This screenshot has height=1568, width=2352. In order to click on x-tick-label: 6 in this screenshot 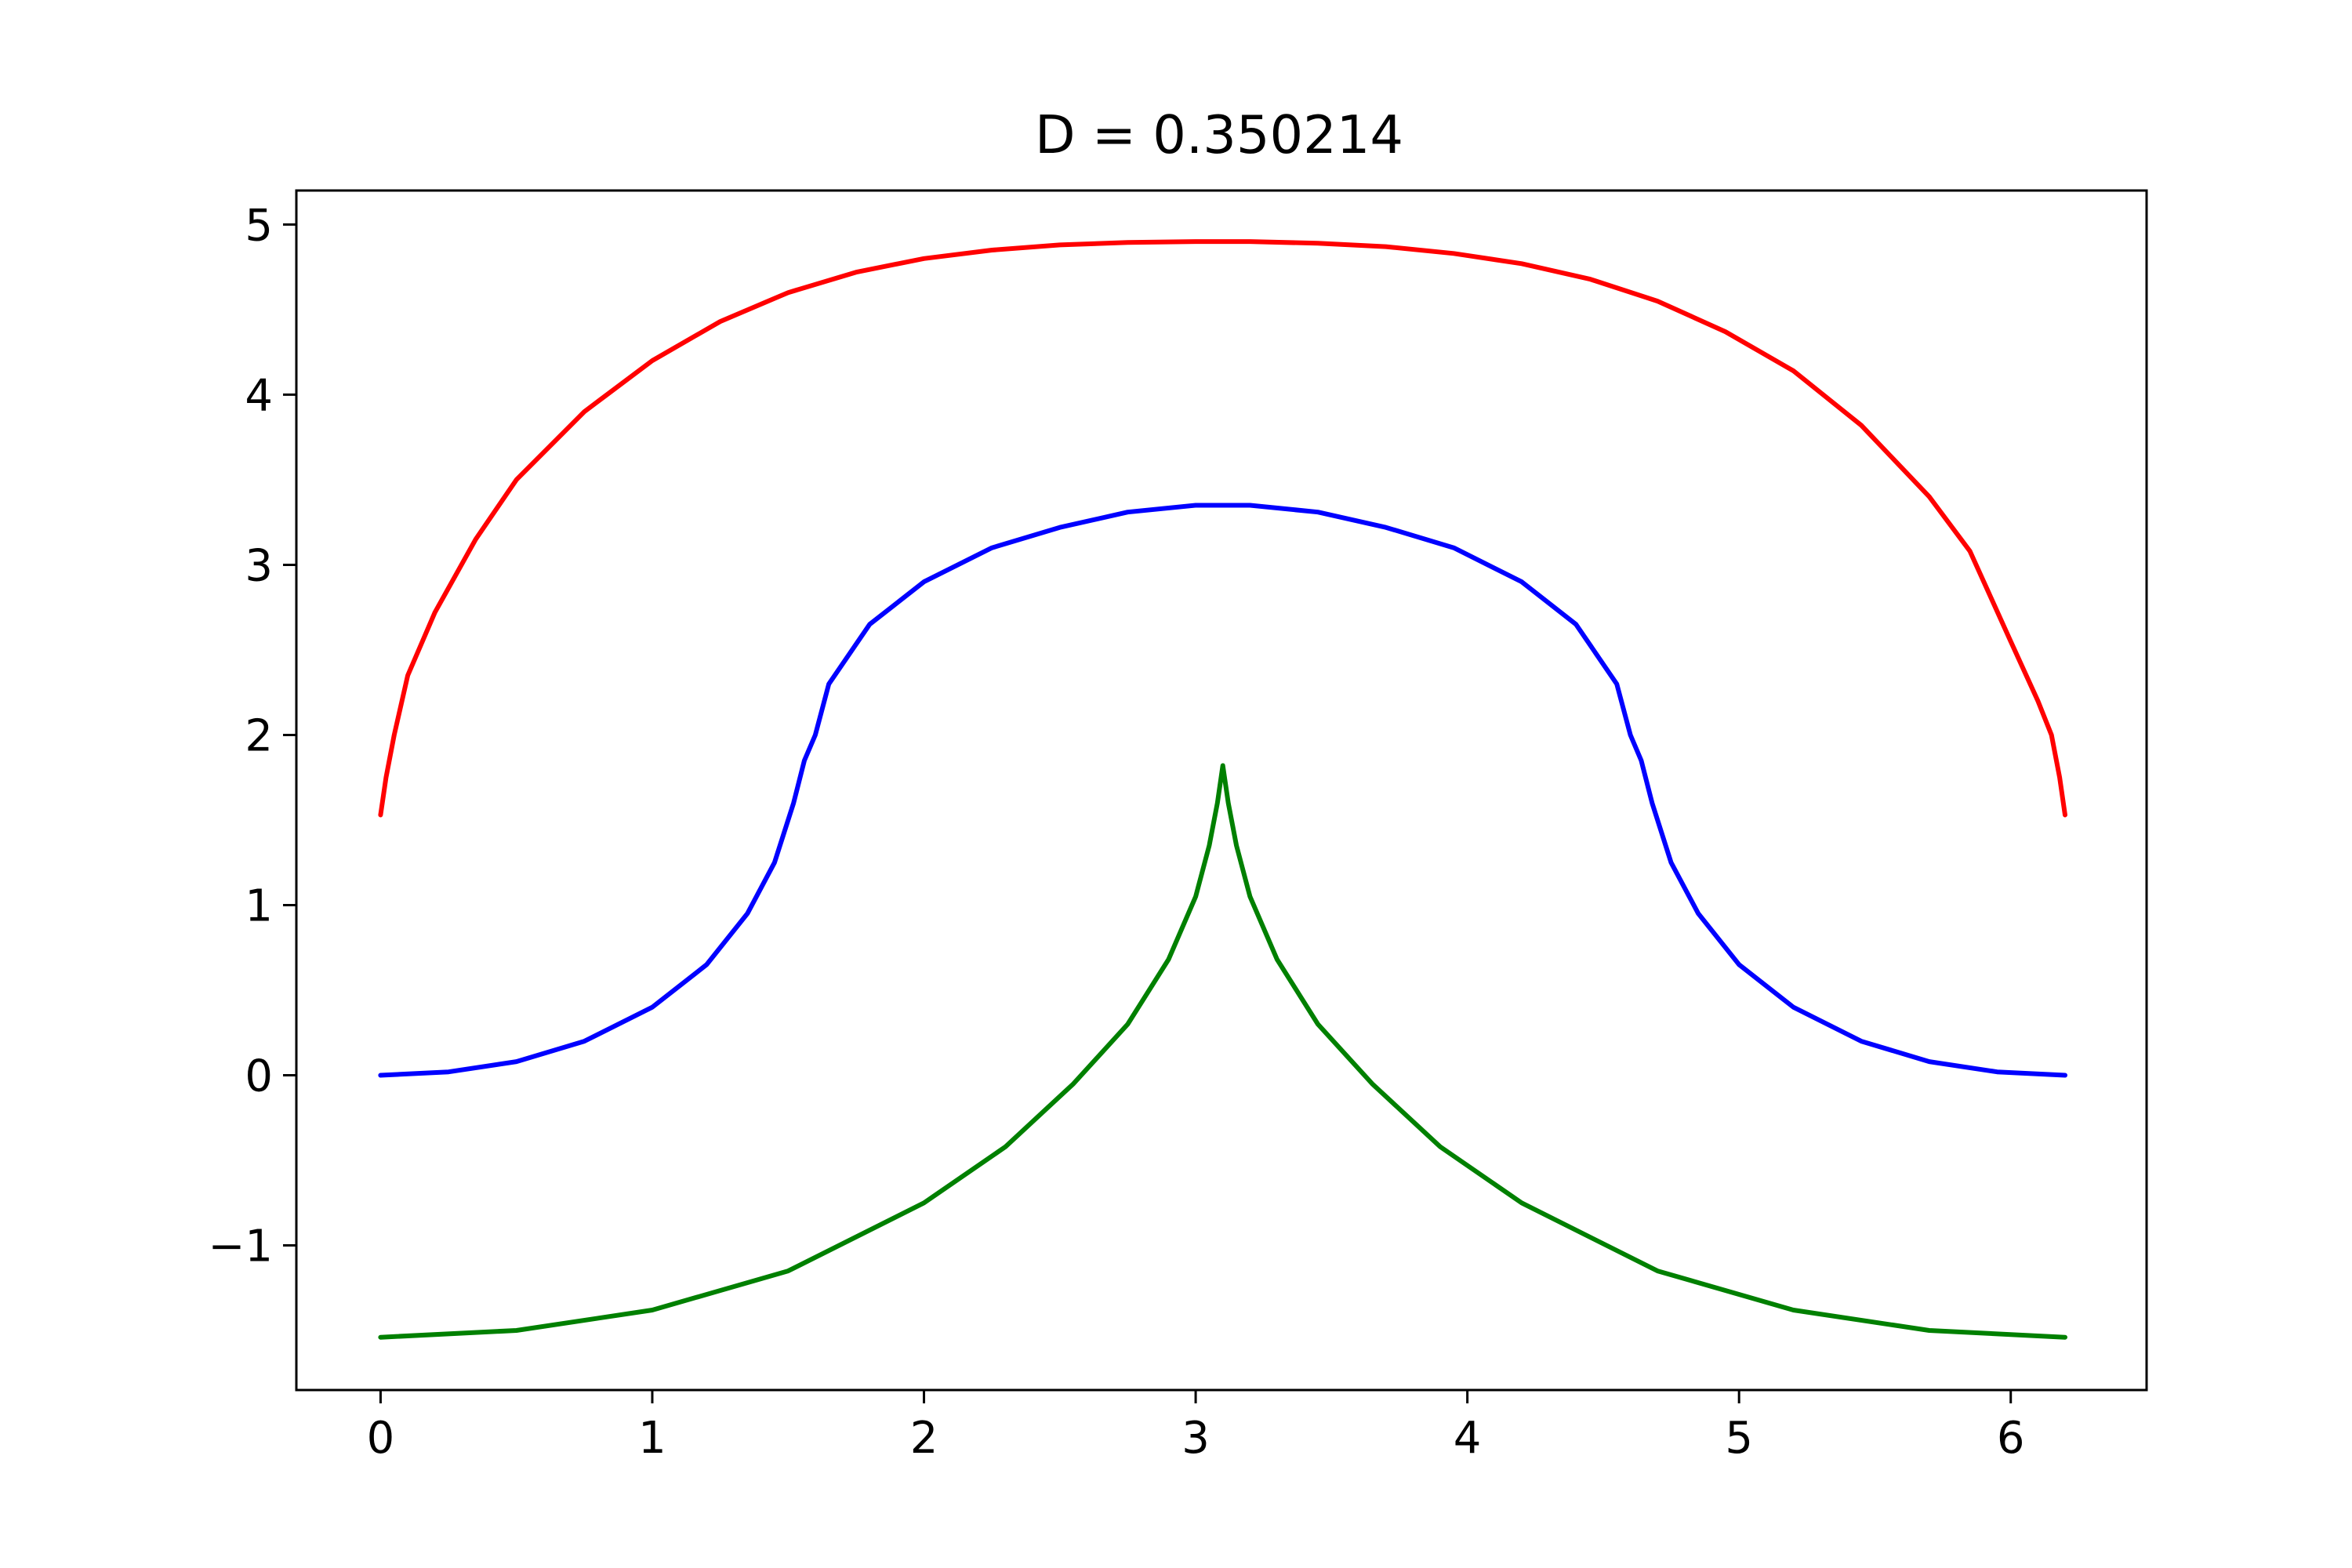, I will do `click(2011, 1438)`.